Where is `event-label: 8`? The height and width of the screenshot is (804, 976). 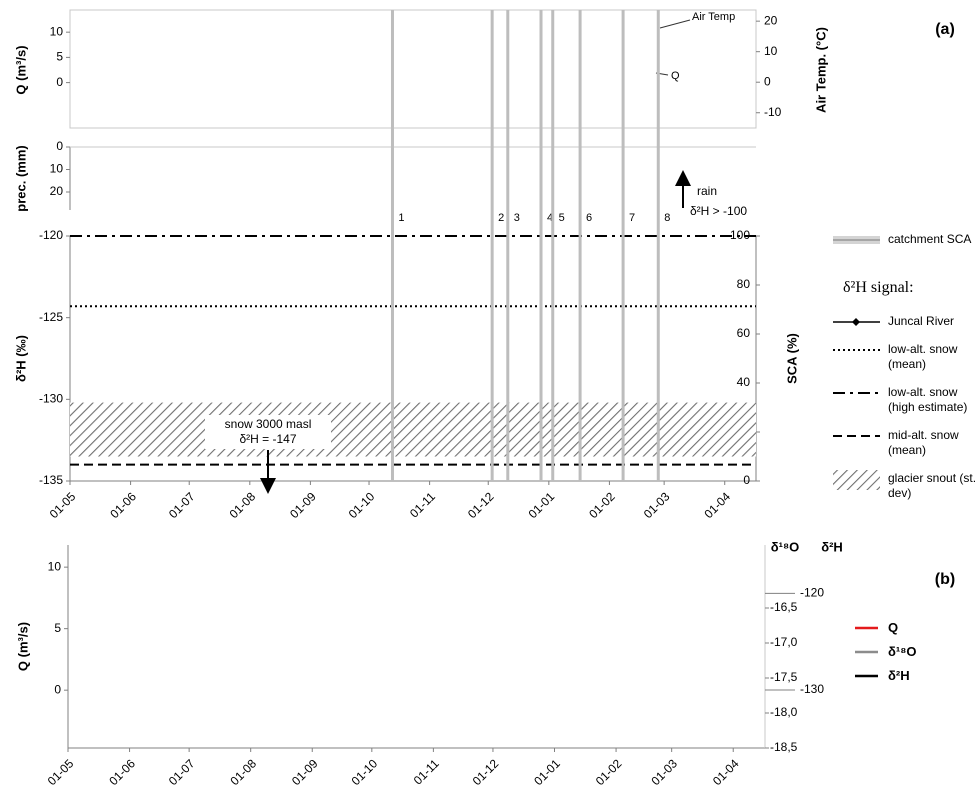 event-label: 8 is located at coordinates (667, 218).